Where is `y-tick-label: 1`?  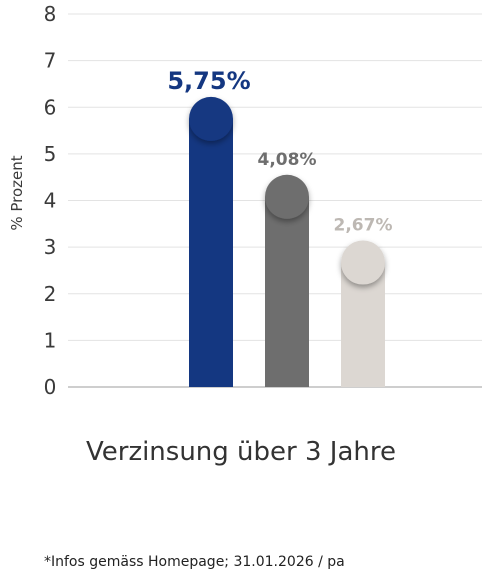 y-tick-label: 1 is located at coordinates (50, 340).